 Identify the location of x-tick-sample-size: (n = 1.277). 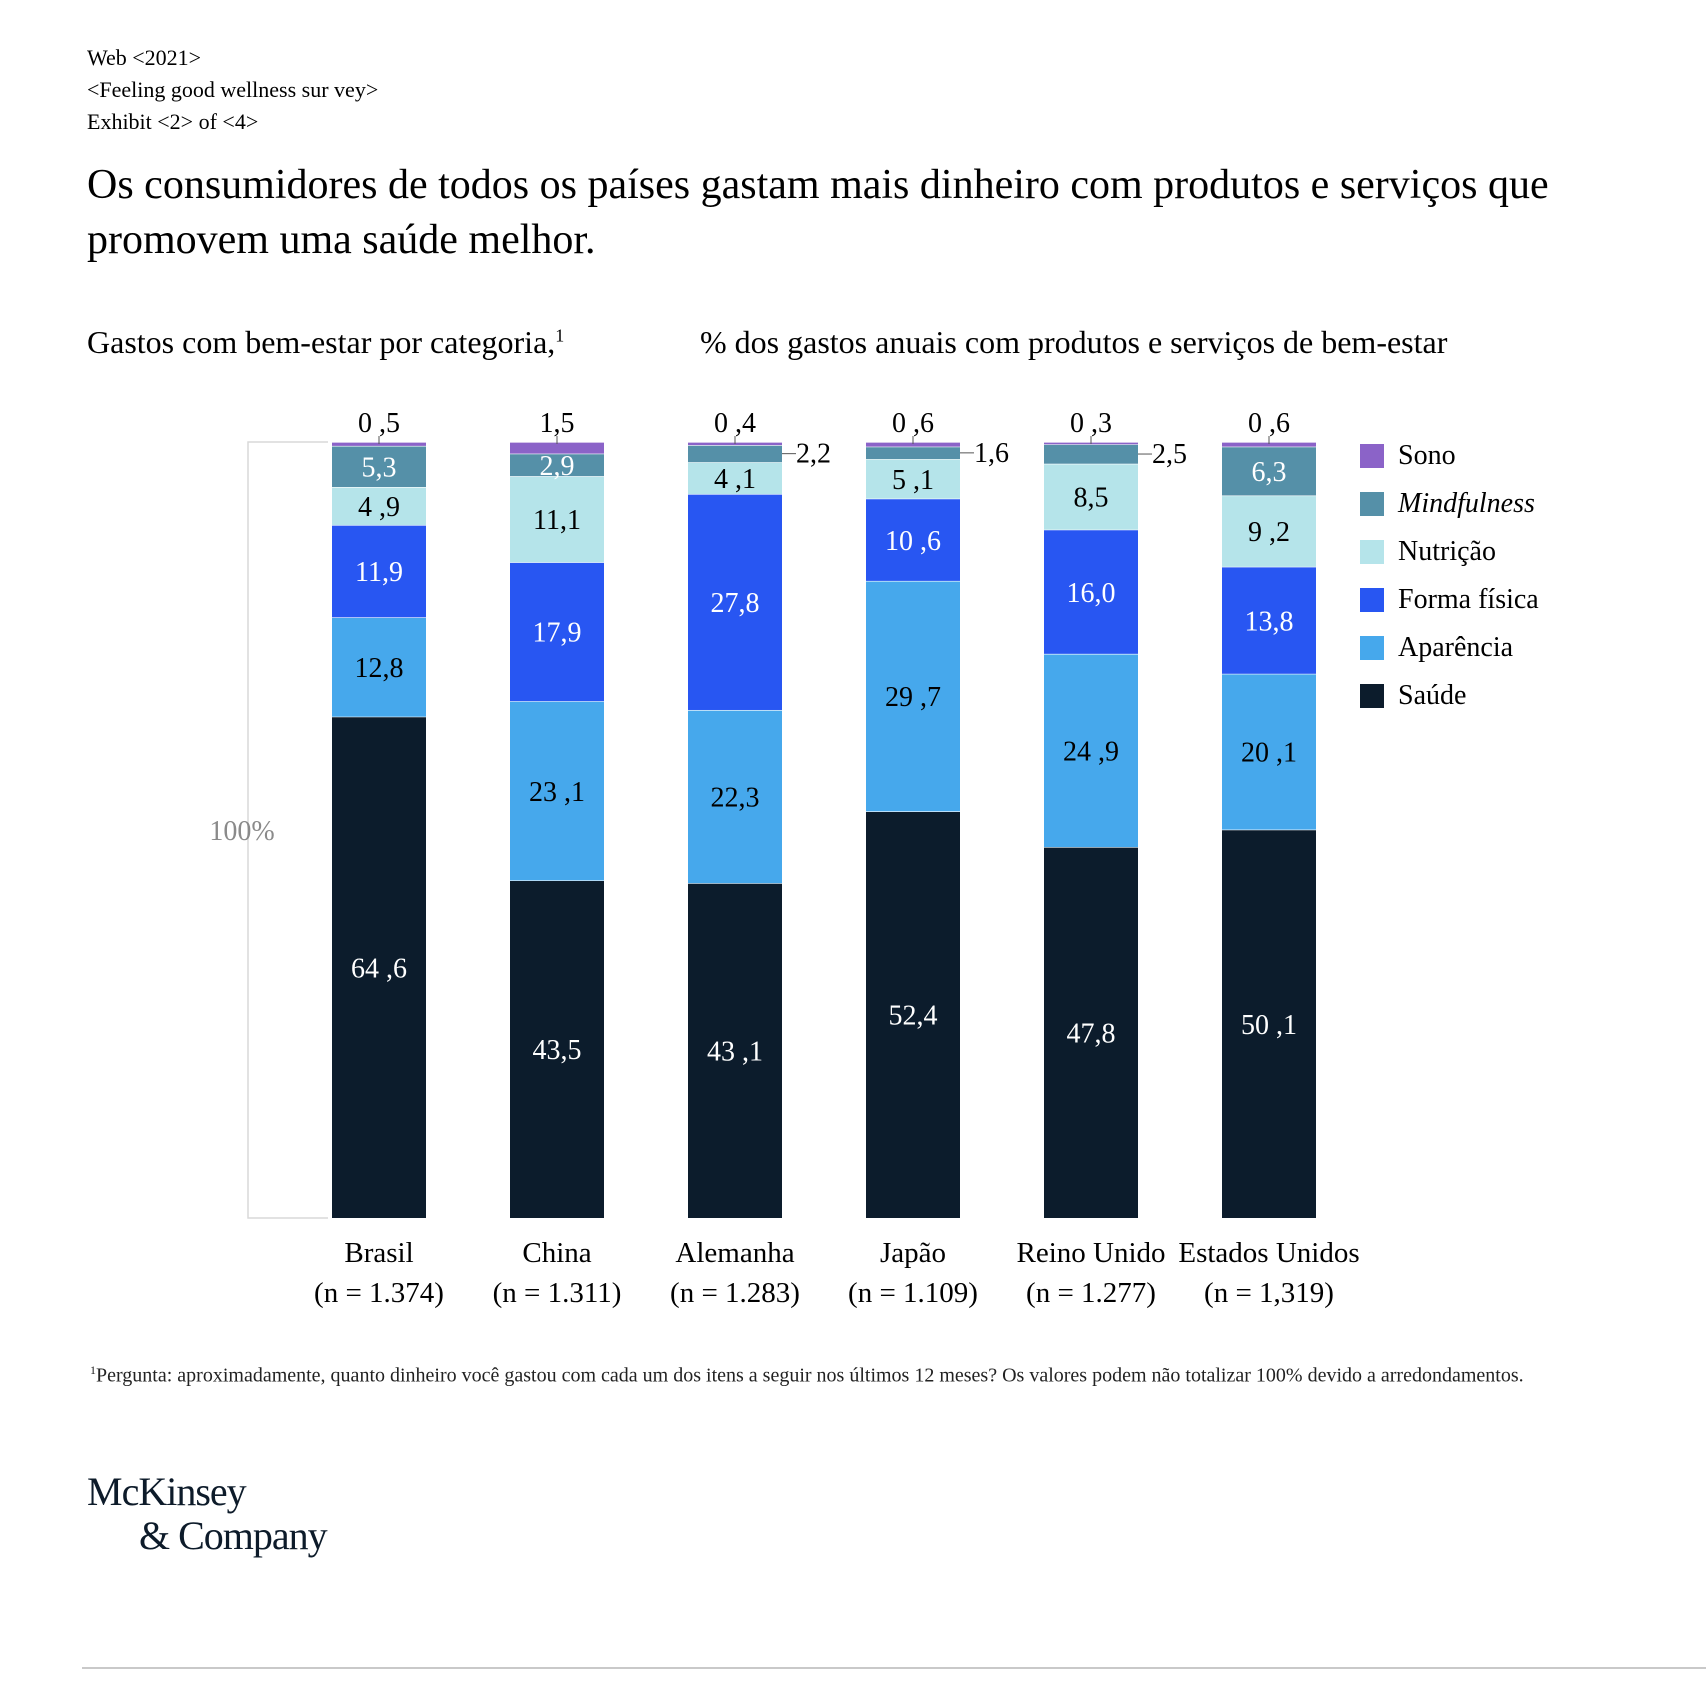
(1091, 1293).